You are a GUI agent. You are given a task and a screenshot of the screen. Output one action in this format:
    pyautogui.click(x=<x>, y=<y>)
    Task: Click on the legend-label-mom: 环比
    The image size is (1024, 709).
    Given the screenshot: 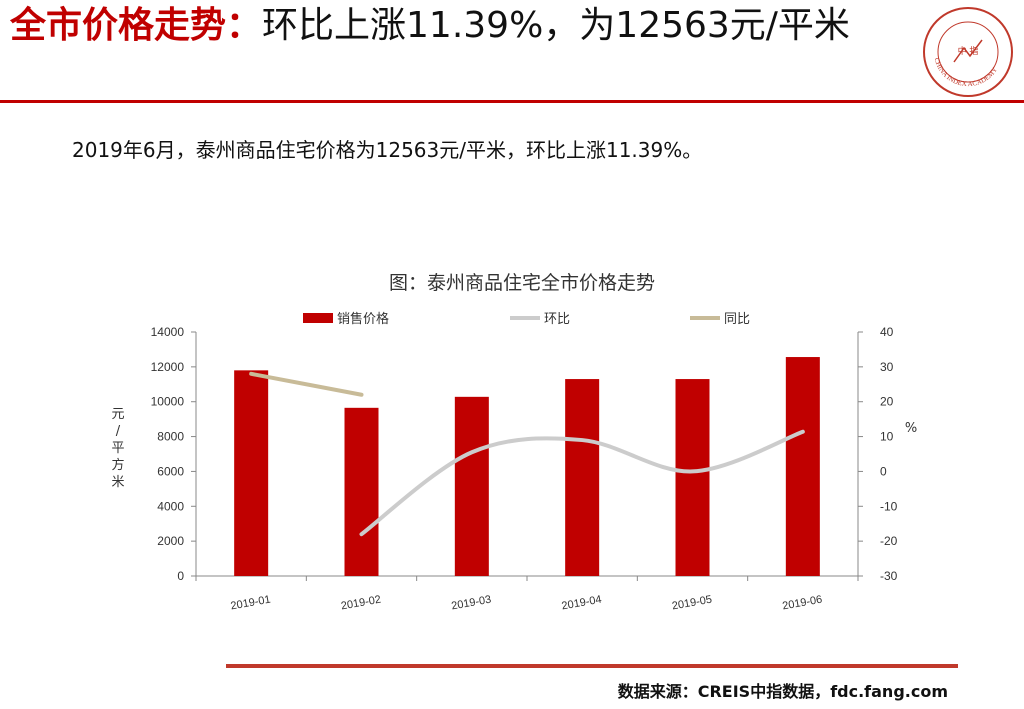 What is the action you would take?
    pyautogui.click(x=557, y=319)
    